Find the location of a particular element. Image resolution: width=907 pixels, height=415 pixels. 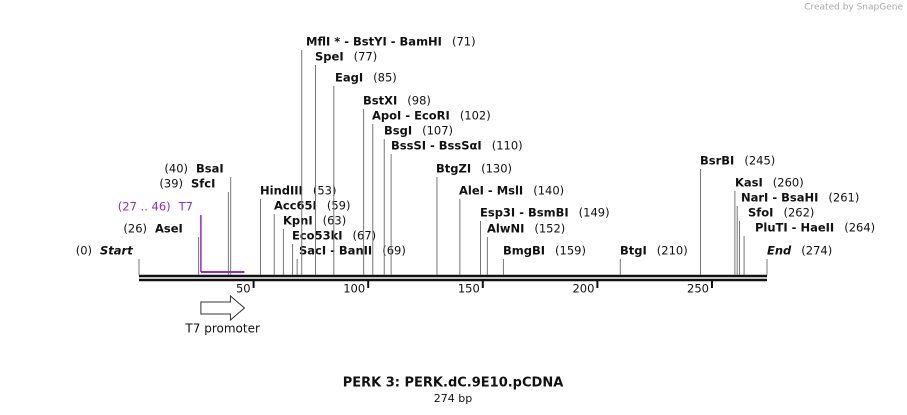

ruler-label: 150 is located at coordinates (469, 289).